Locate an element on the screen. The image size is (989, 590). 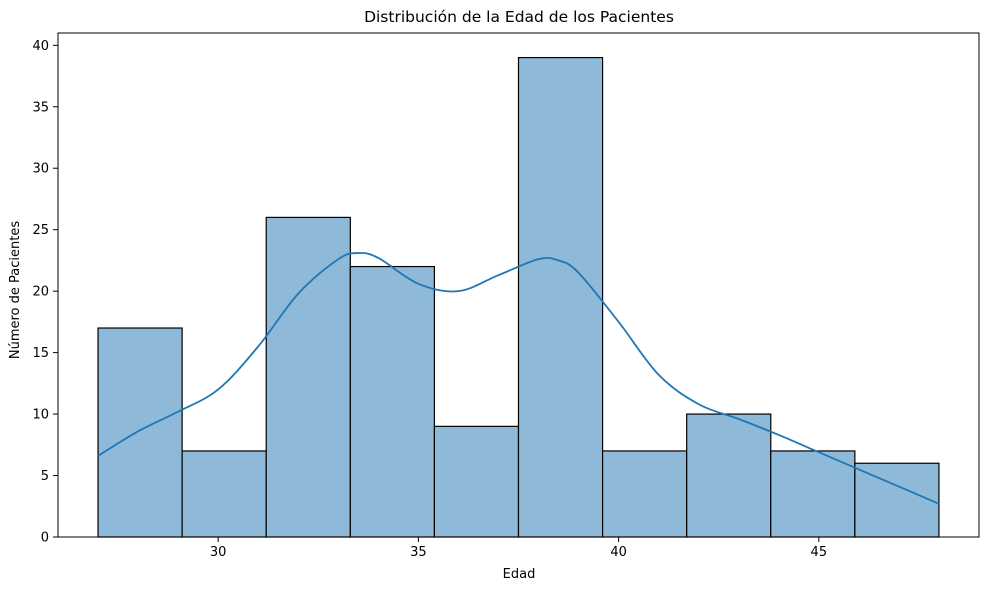
y-tick-label: 25 is located at coordinates (40, 230).